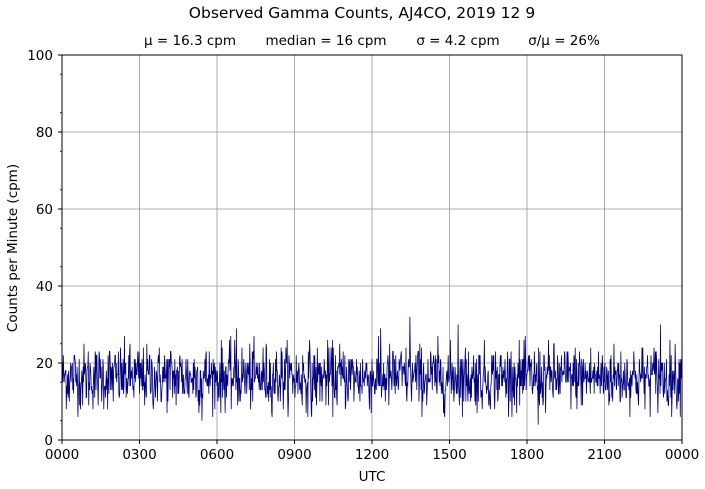 The image size is (705, 489). I want to click on y-tick-label: 0, so click(48, 441).